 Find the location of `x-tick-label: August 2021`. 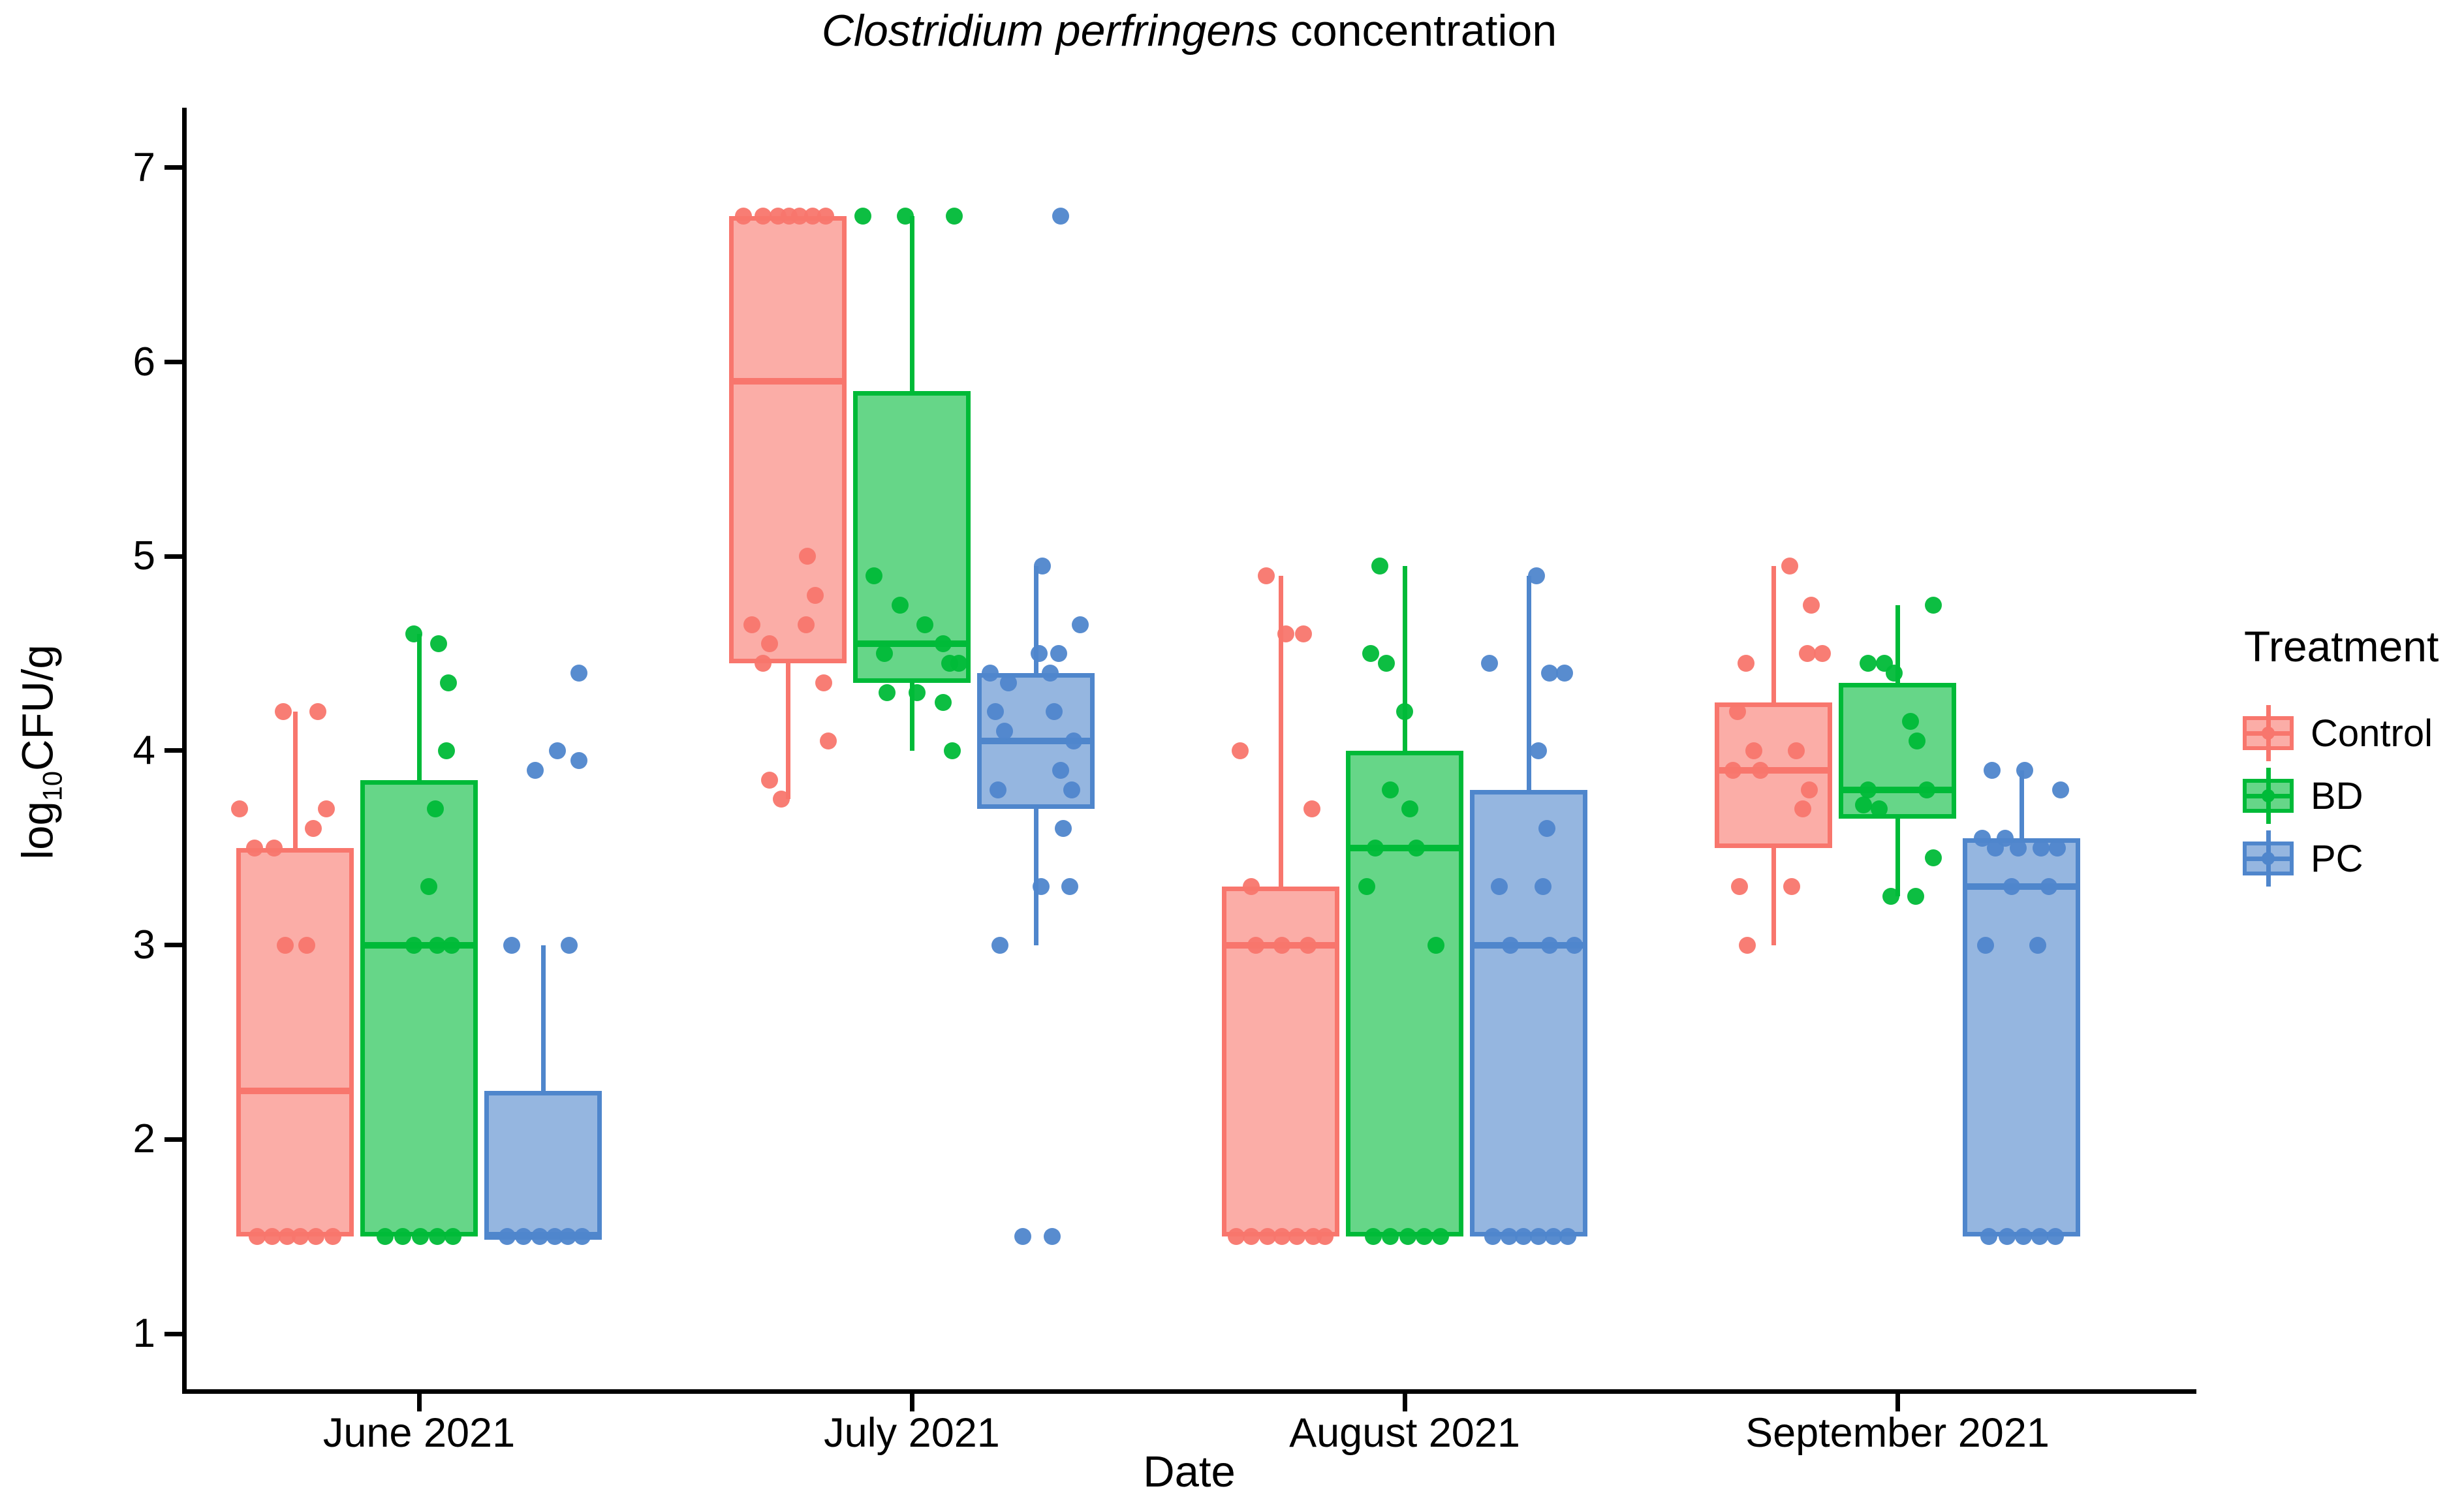

x-tick-label: August 2021 is located at coordinates (1404, 1433).